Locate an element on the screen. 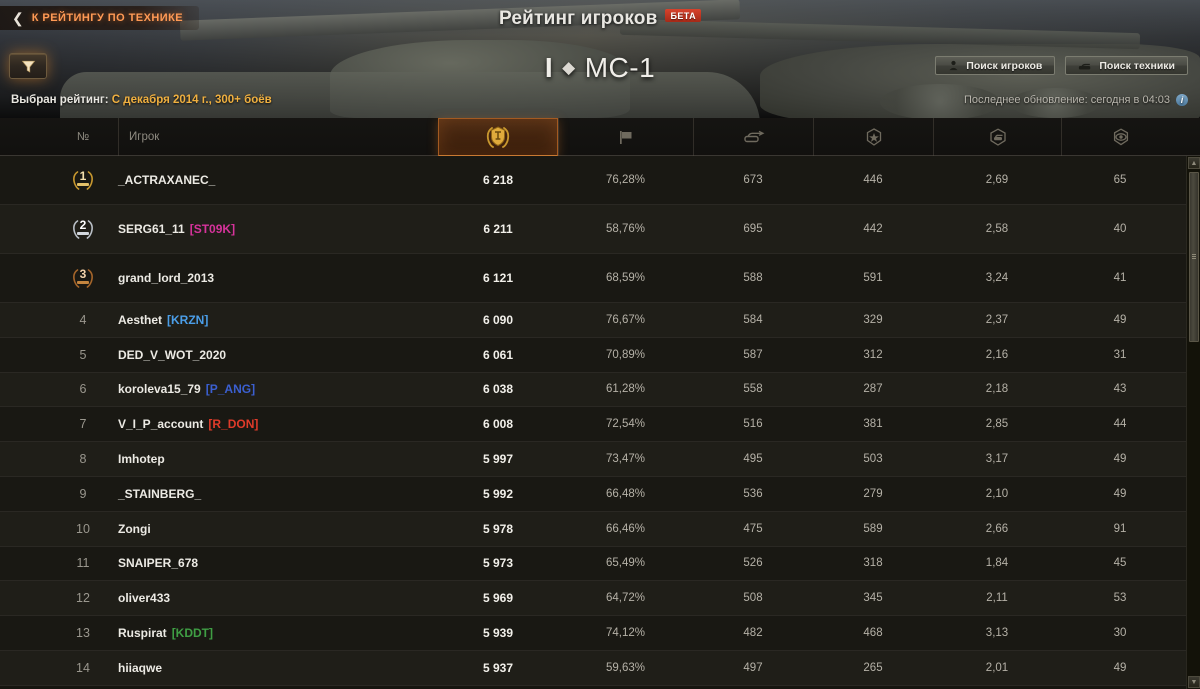 Image resolution: width=1200 pixels, height=689 pixels. table-row: 1 _ACTRAXANEC_ 6 218 76,28% 673 446 2,69 65 is located at coordinates (600, 180).